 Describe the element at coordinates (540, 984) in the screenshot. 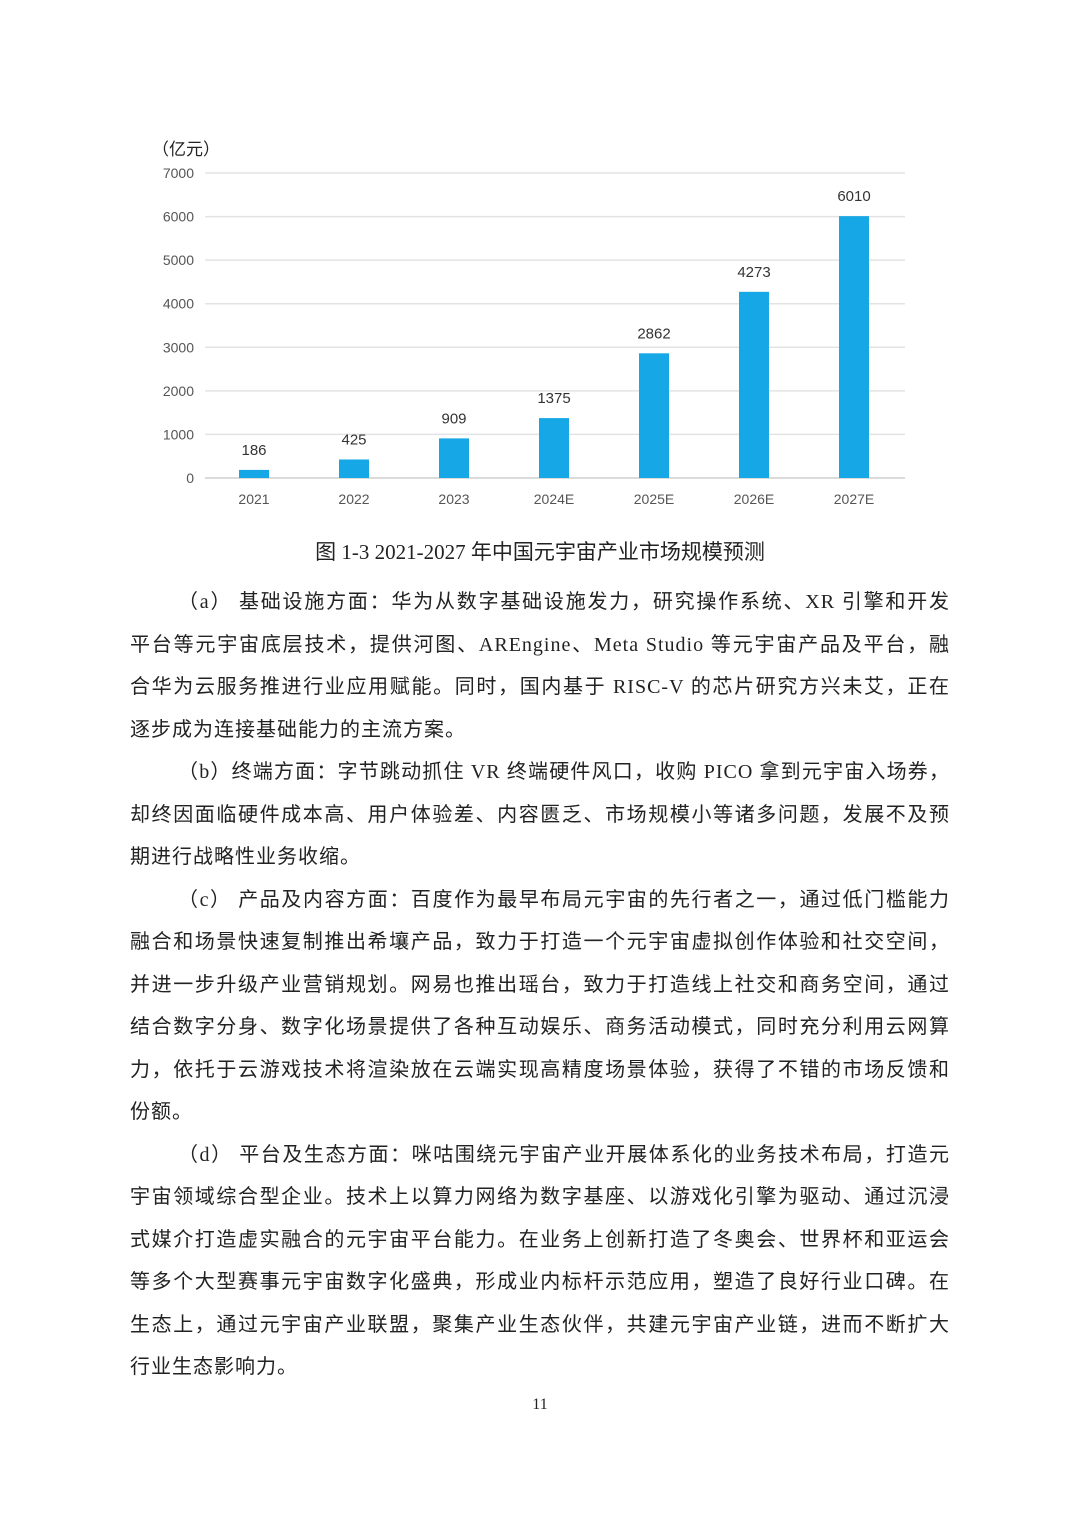

I see `paragraph-line: 并进一步升级产业营销规划。网易也推出瑶台，致力于打造线上社交和商务空间，通过` at that location.